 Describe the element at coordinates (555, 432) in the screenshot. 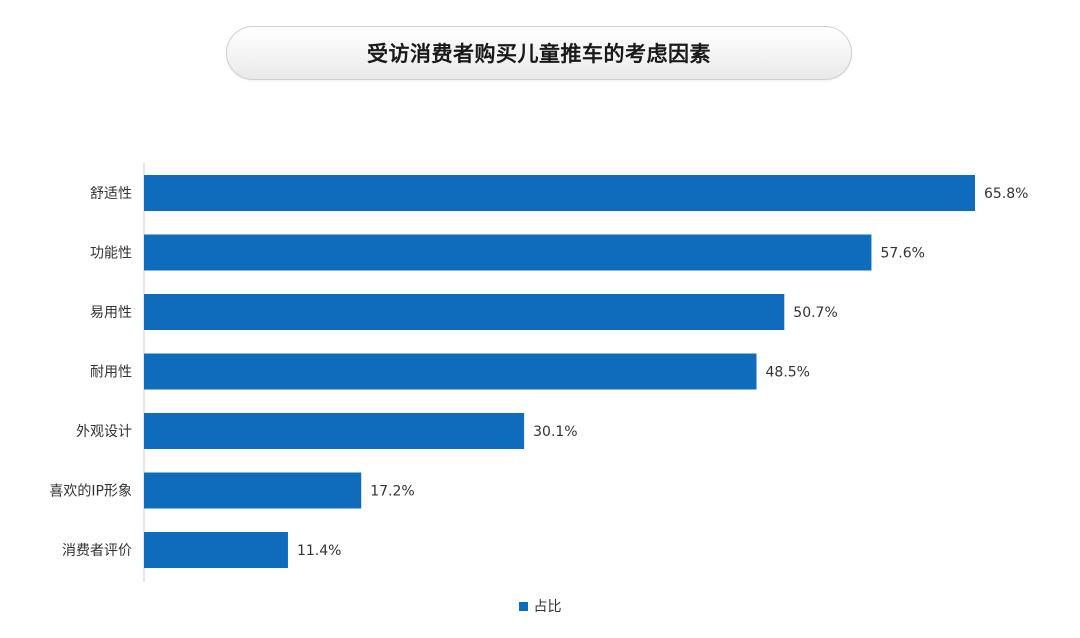

I see `value-label-4: 30.1%` at that location.